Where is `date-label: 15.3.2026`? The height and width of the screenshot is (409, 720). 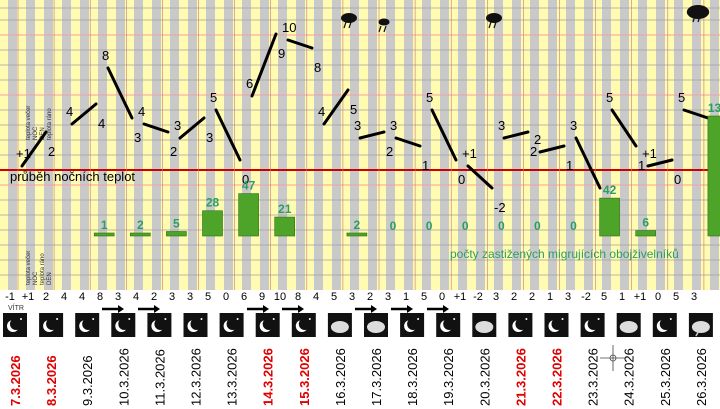
date-label: 15.3.2026 is located at coordinates (304, 377).